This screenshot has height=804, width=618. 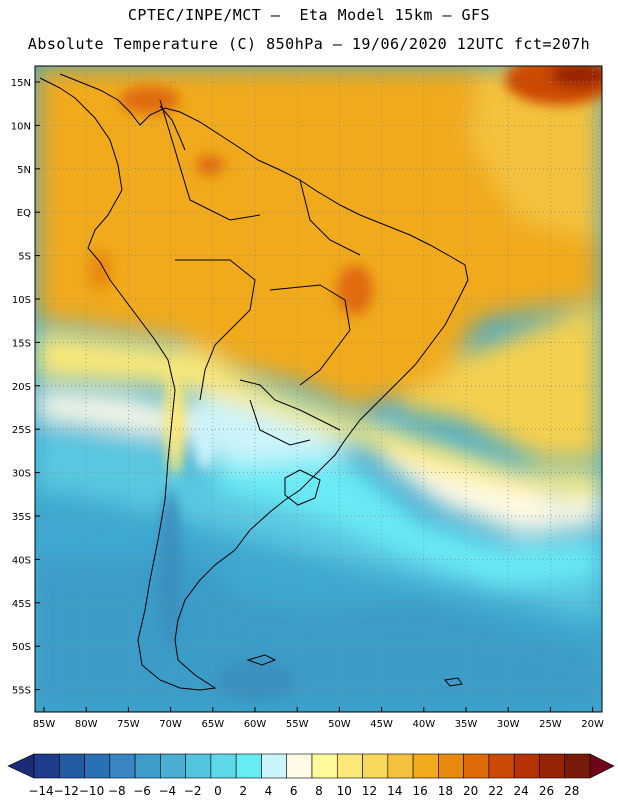 What do you see at coordinates (21, 691) in the screenshot?
I see `lat-tick-label: 55S` at bounding box center [21, 691].